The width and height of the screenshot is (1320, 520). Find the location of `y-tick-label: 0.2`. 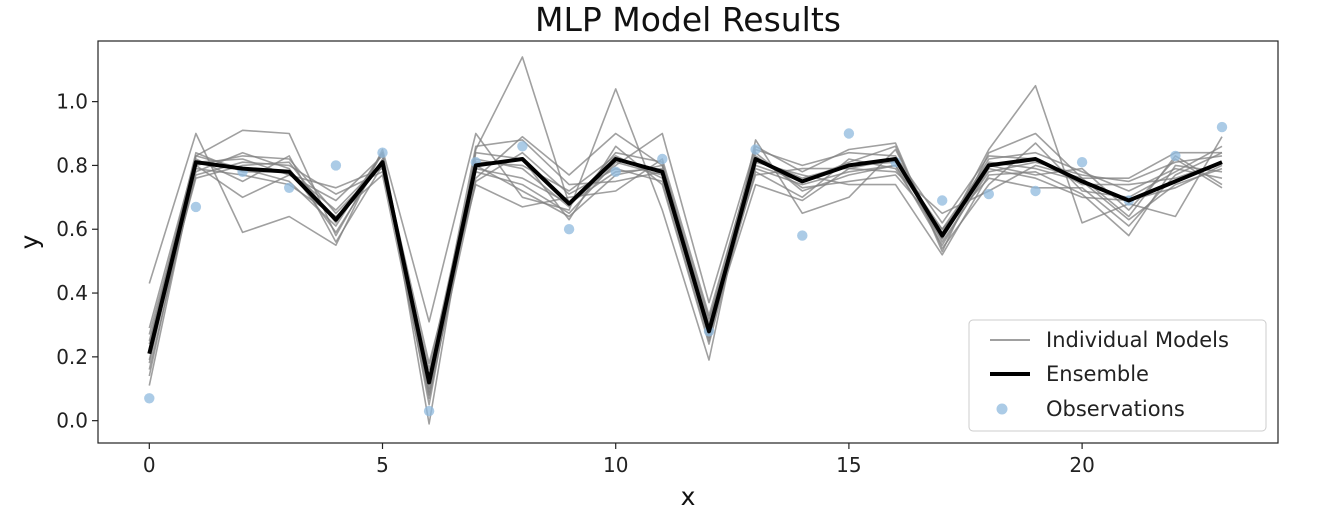

y-tick-label: 0.2 is located at coordinates (72, 357).